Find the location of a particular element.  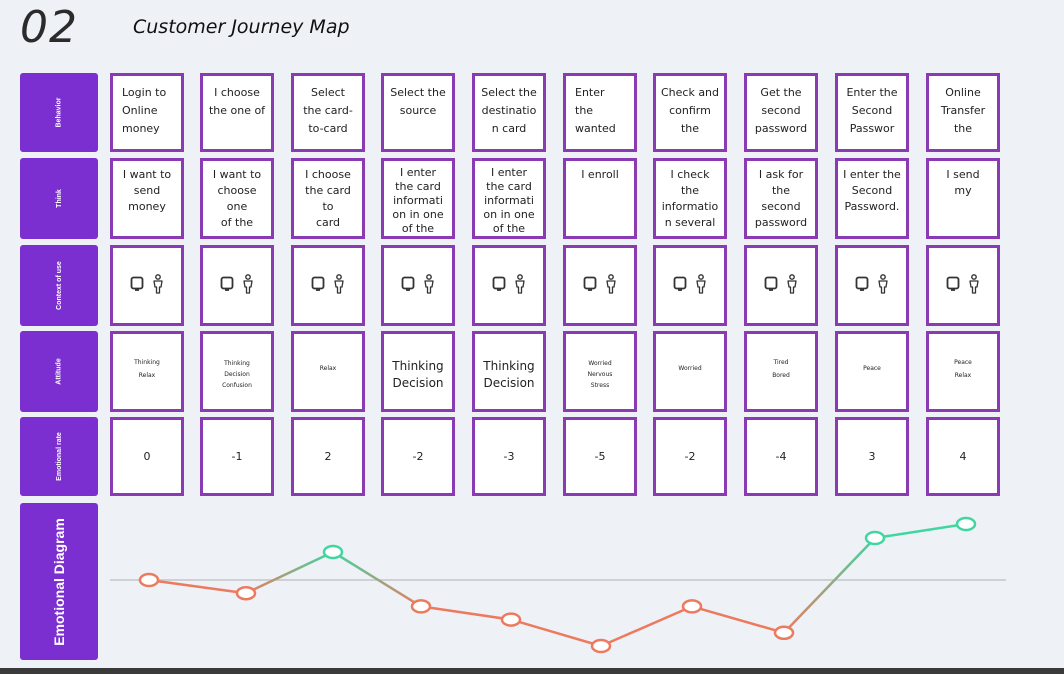

behavior-text: Online is located at coordinates (963, 92).